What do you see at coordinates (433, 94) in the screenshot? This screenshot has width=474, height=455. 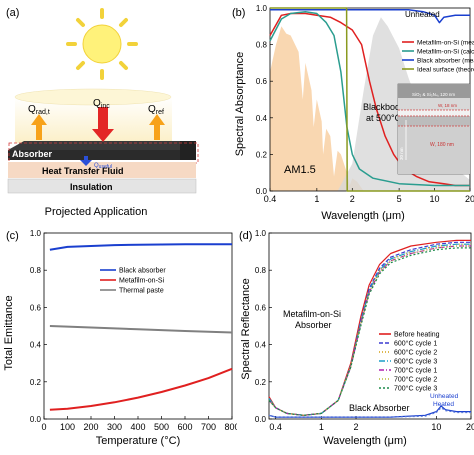 I see `inset-layer1: SiO₂ & Si₃N₄, 120 nm` at bounding box center [433, 94].